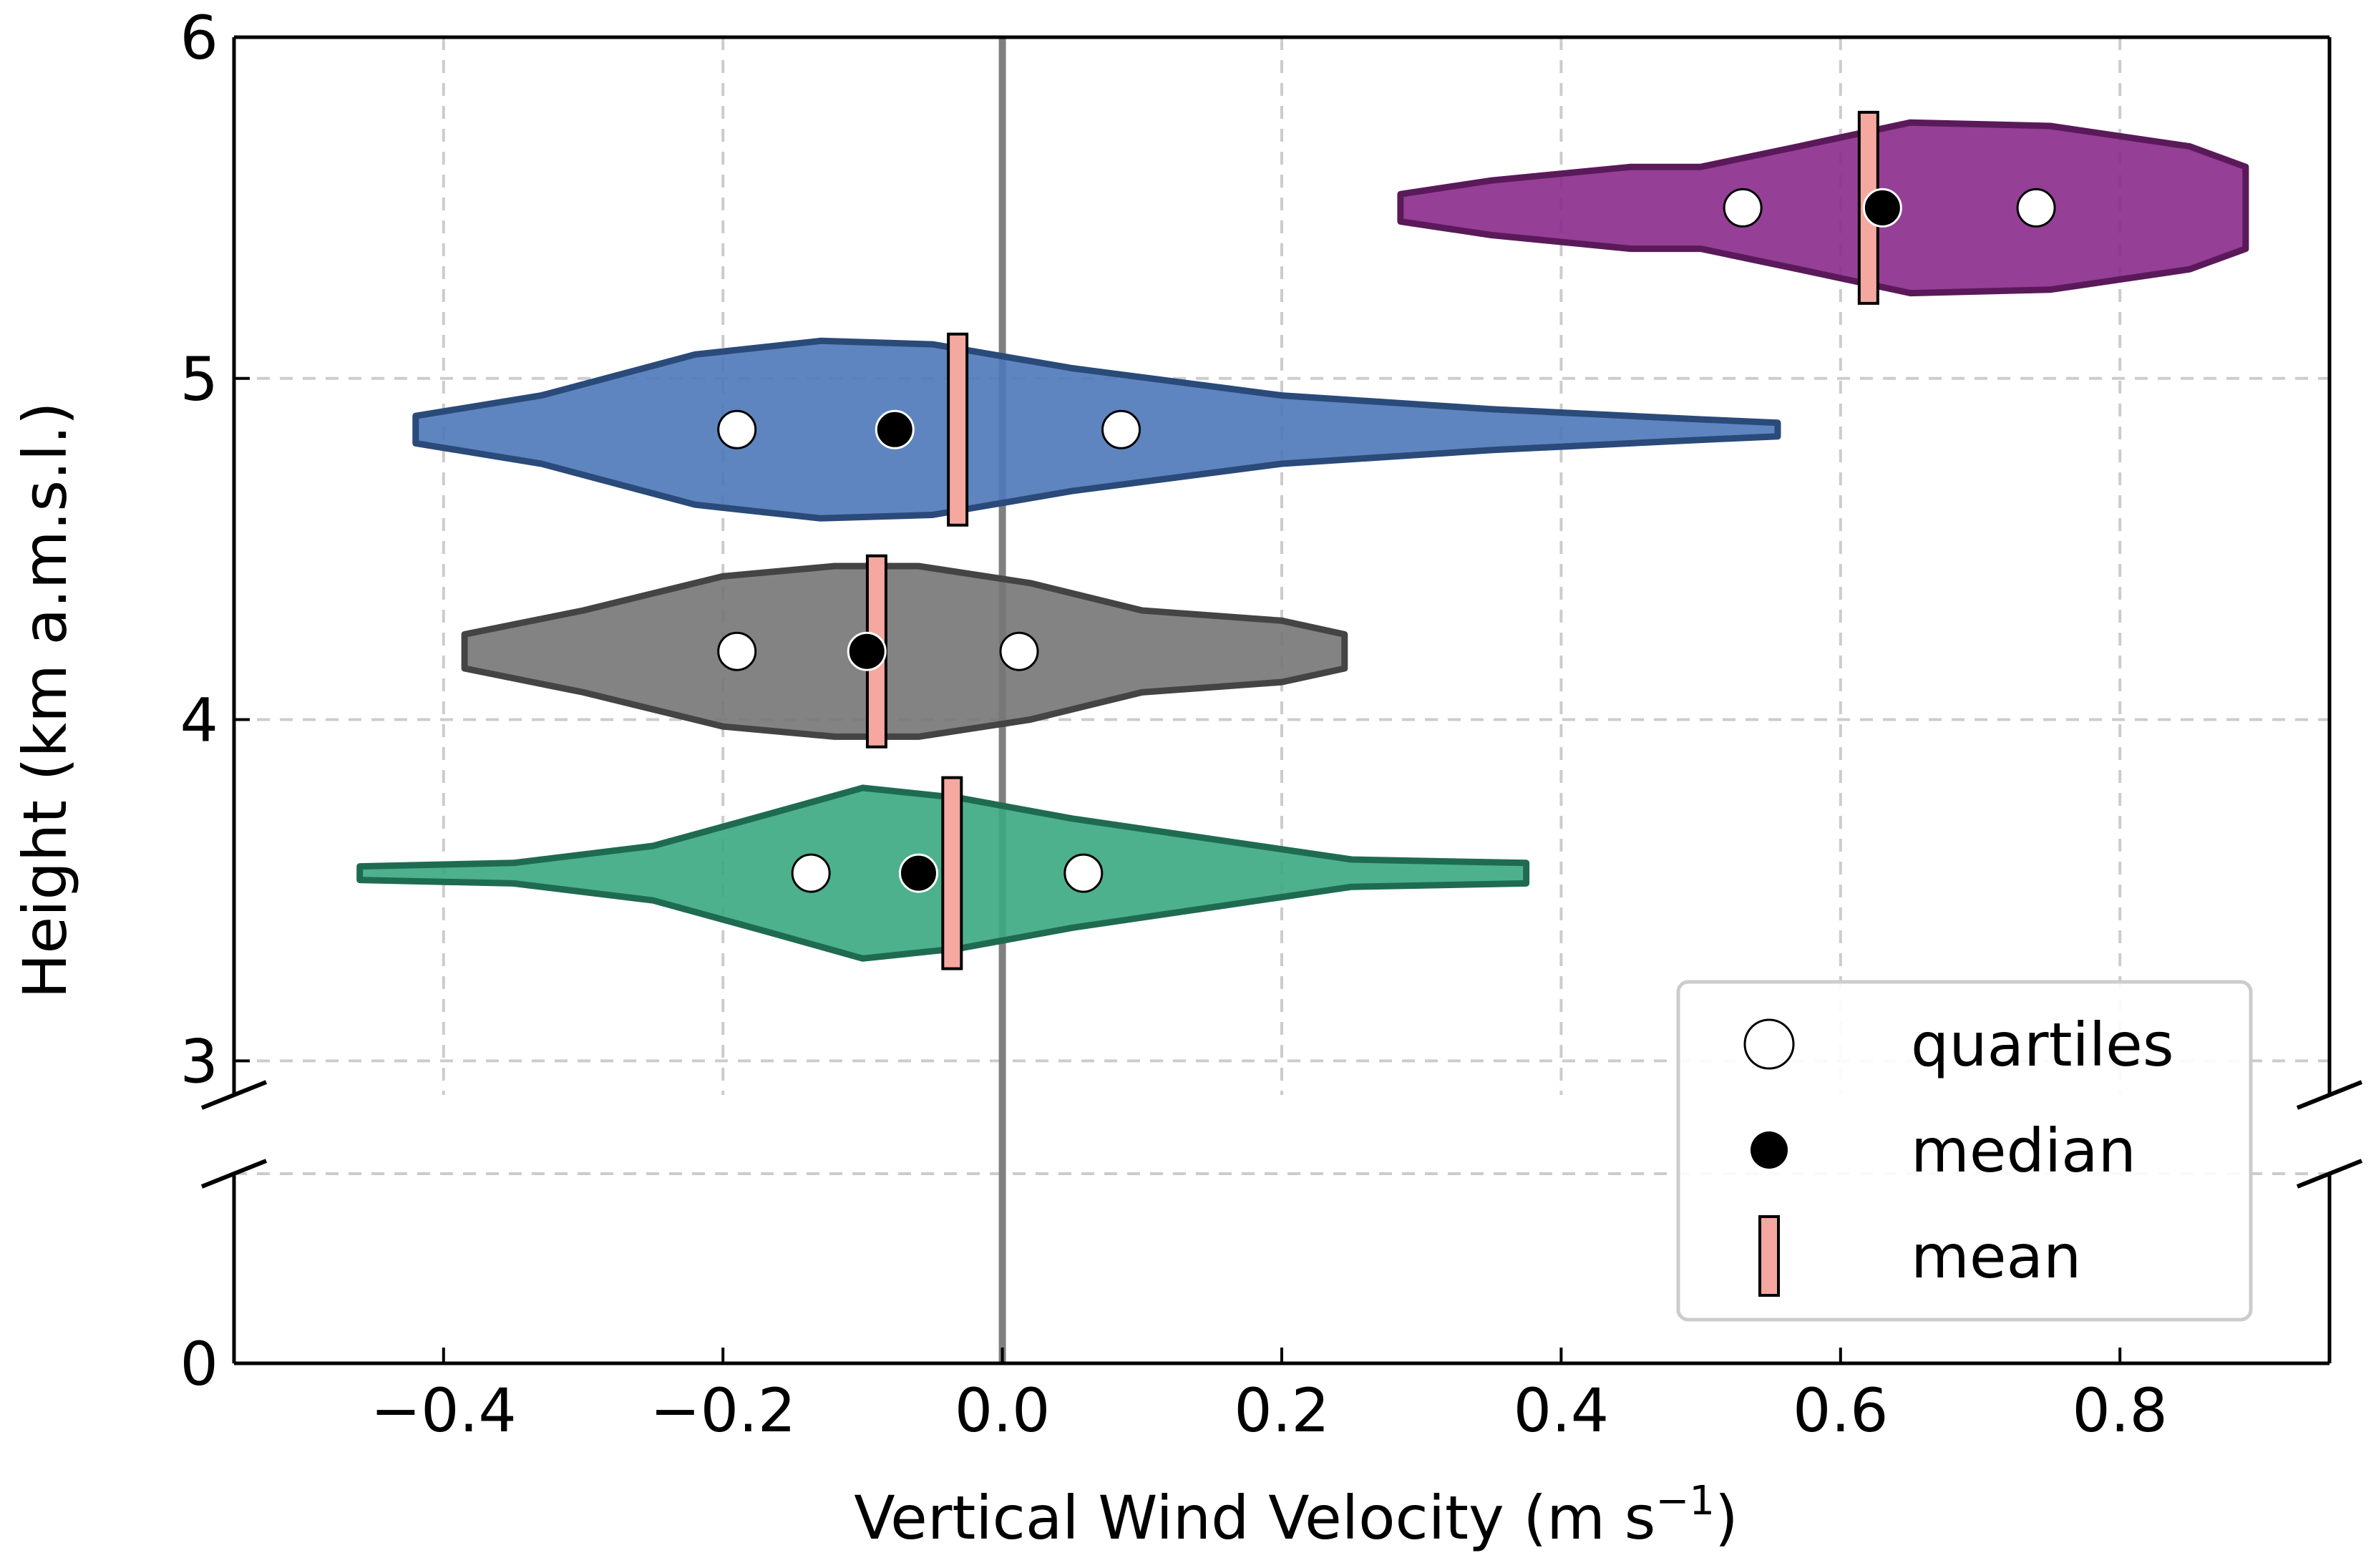  What do you see at coordinates (1769, 1044) in the screenshot?
I see `legend-quartiles-marker` at bounding box center [1769, 1044].